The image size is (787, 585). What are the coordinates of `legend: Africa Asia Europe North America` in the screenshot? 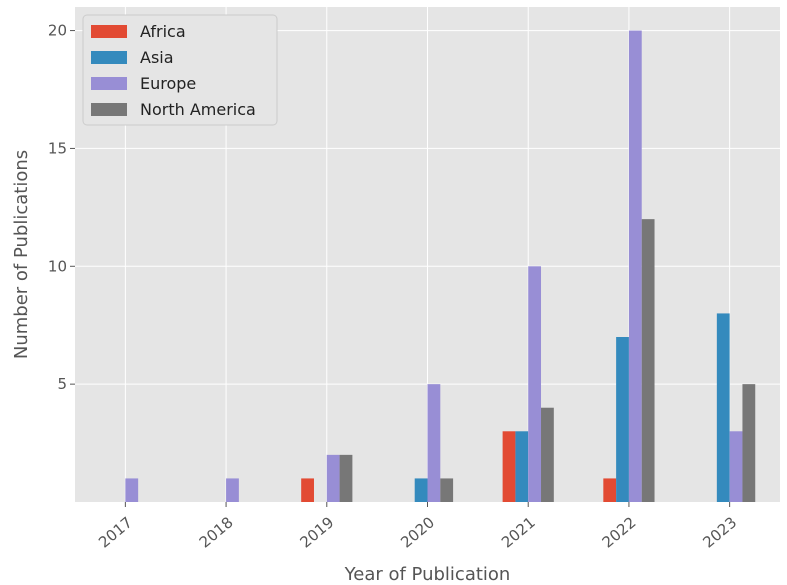 It's located at (180, 70).